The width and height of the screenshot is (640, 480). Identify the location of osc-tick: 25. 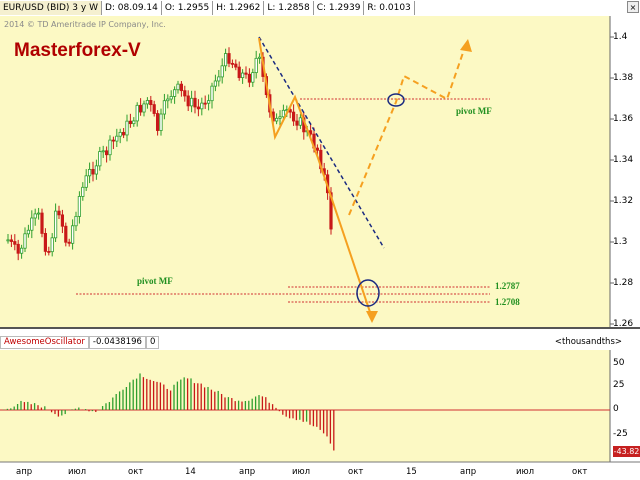
(619, 385).